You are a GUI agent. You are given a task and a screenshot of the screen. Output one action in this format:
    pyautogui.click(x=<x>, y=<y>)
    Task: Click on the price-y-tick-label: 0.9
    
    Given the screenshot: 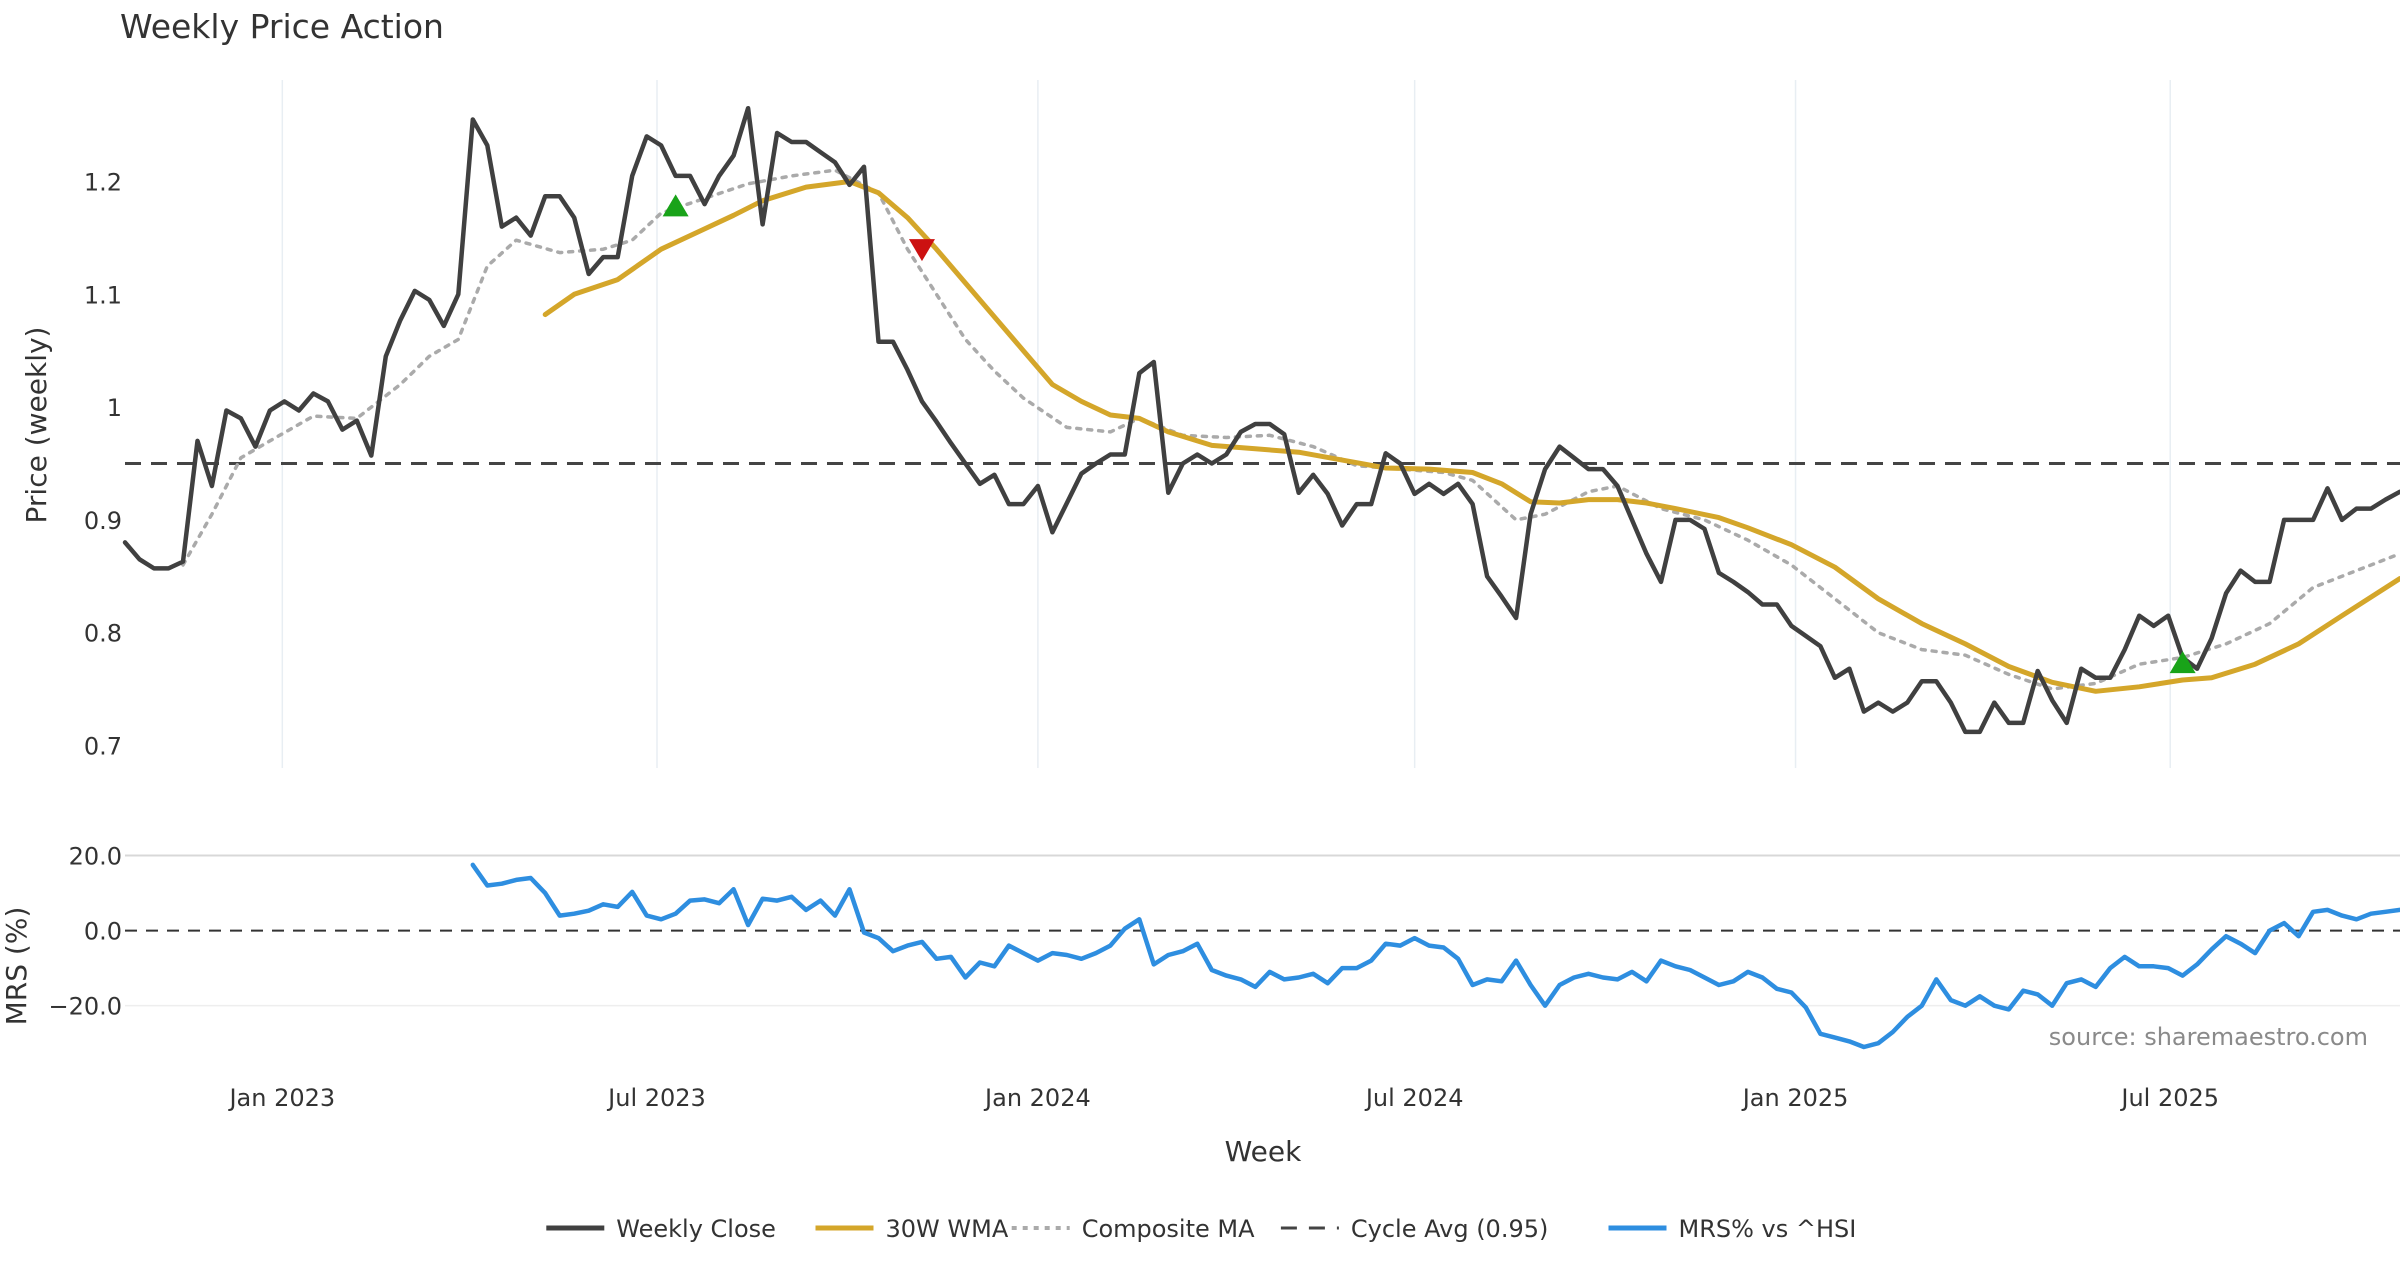 What is the action you would take?
    pyautogui.click(x=103, y=521)
    